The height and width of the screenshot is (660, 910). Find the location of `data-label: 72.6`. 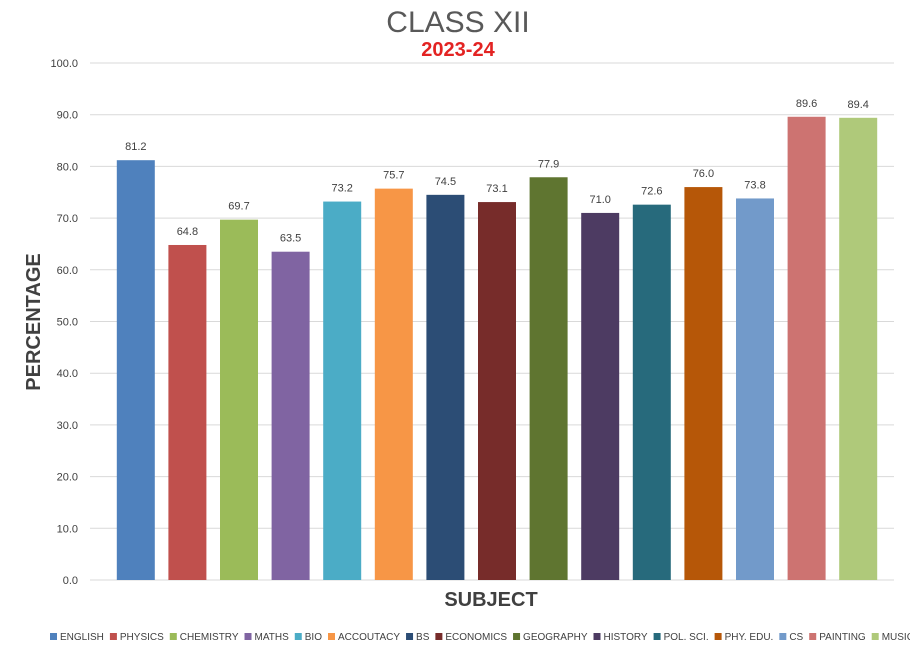

data-label: 72.6 is located at coordinates (651, 192).